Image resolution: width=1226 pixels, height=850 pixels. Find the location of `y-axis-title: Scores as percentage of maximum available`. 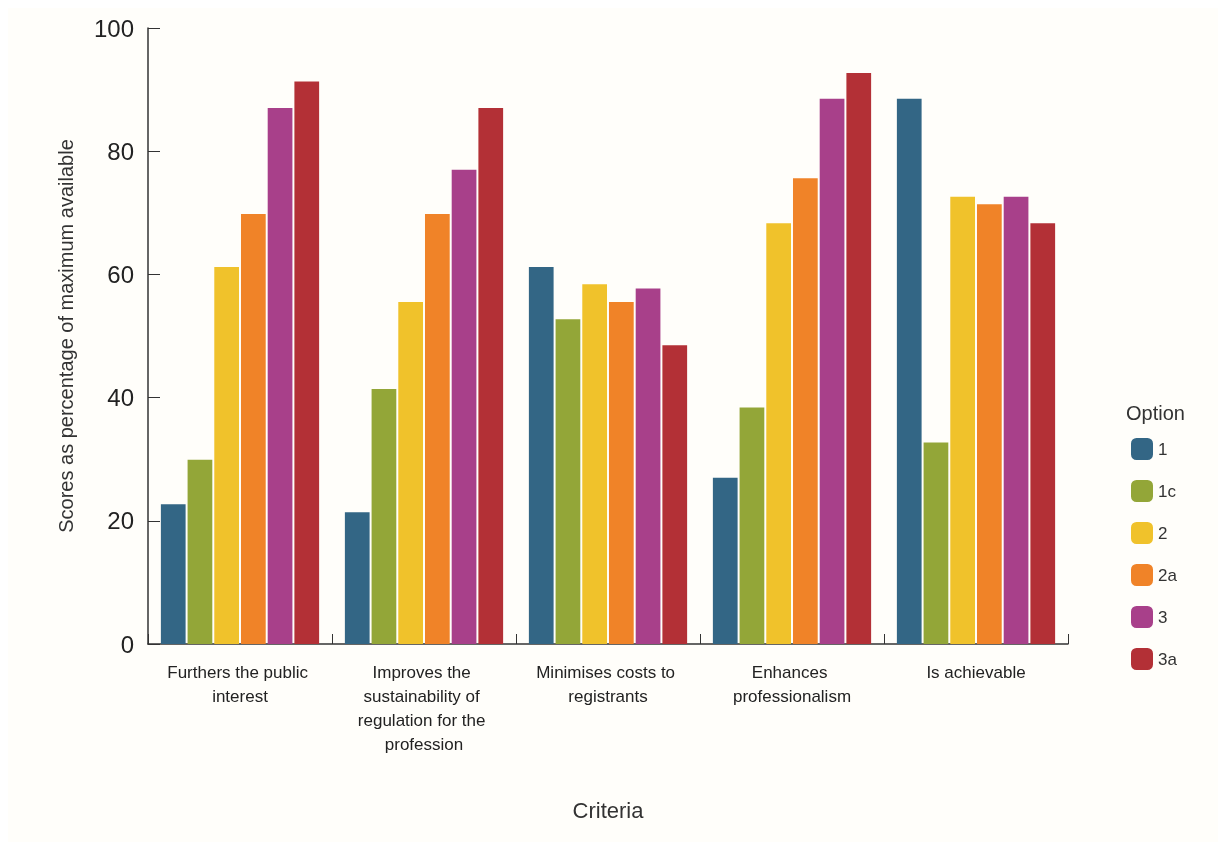

y-axis-title: Scores as percentage of maximum available is located at coordinates (66, 336).